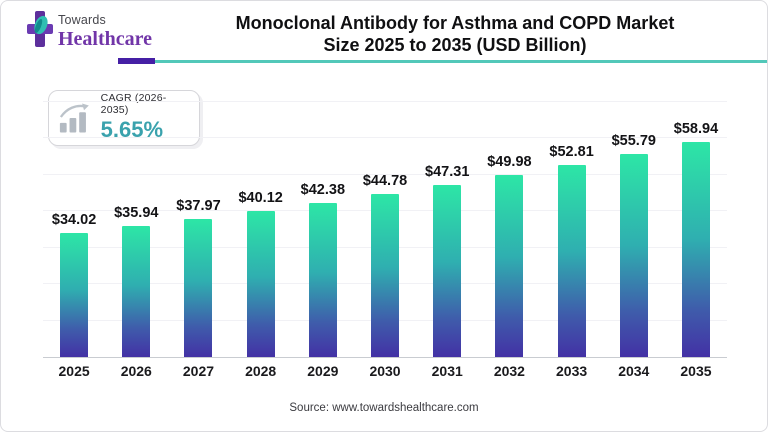  I want to click on x-axis-tick-label: 2033, so click(572, 371).